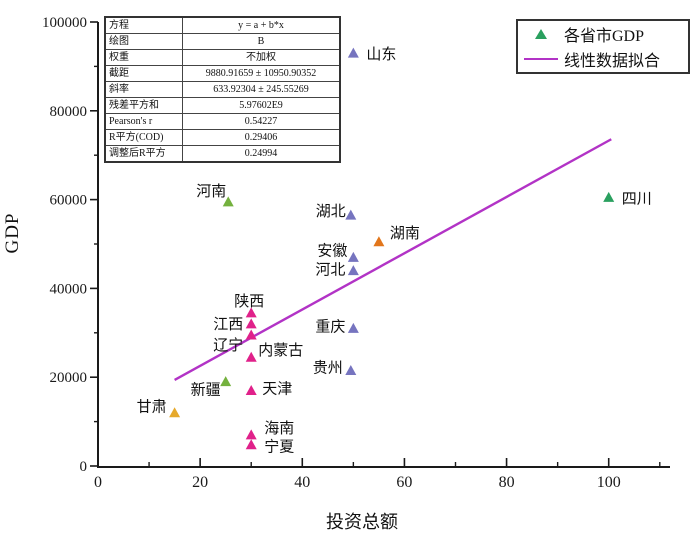 The height and width of the screenshot is (540, 700). What do you see at coordinates (69, 378) in the screenshot?
I see `y-tick-label: 20000` at bounding box center [69, 378].